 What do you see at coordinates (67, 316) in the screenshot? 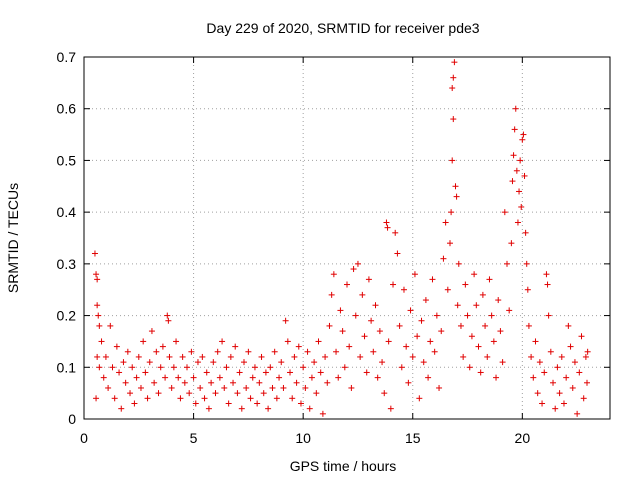
I see `y-tick-label: 0.2` at bounding box center [67, 316].